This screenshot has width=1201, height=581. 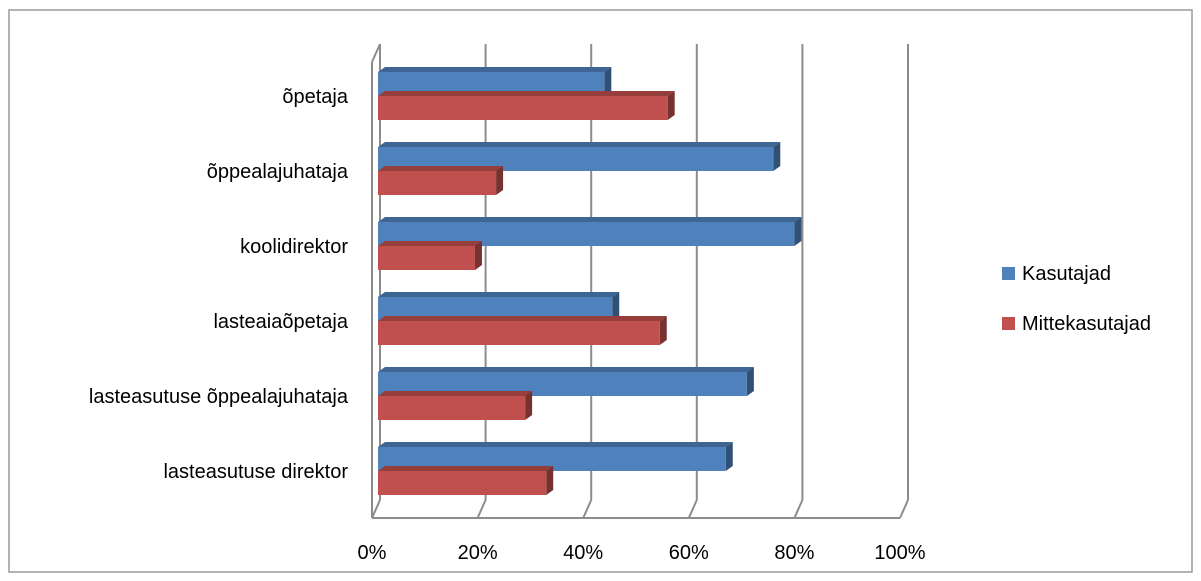 What do you see at coordinates (1066, 274) in the screenshot?
I see `legend-label: Kasutajad` at bounding box center [1066, 274].